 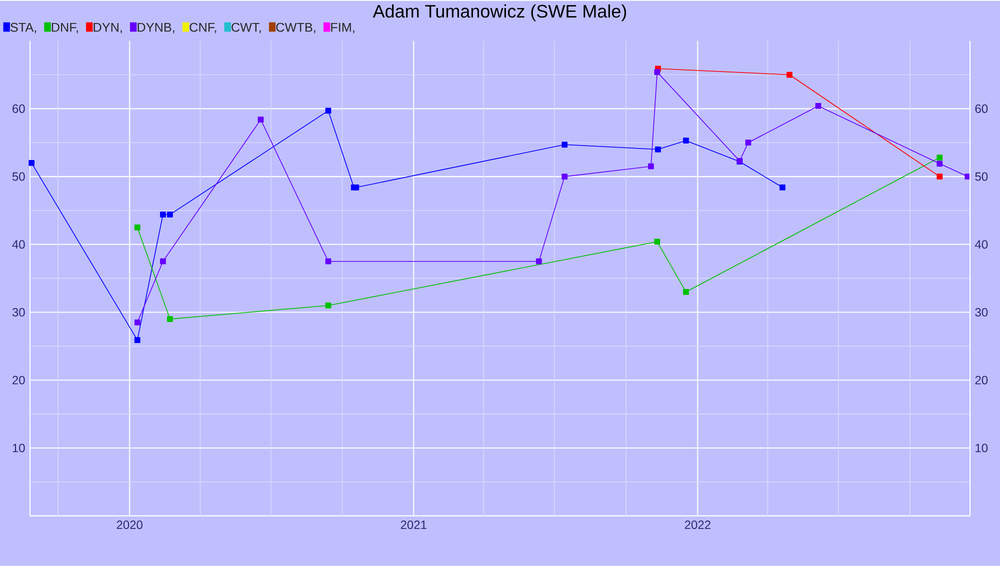 What do you see at coordinates (18, 109) in the screenshot?
I see `y-tick-label: 60` at bounding box center [18, 109].